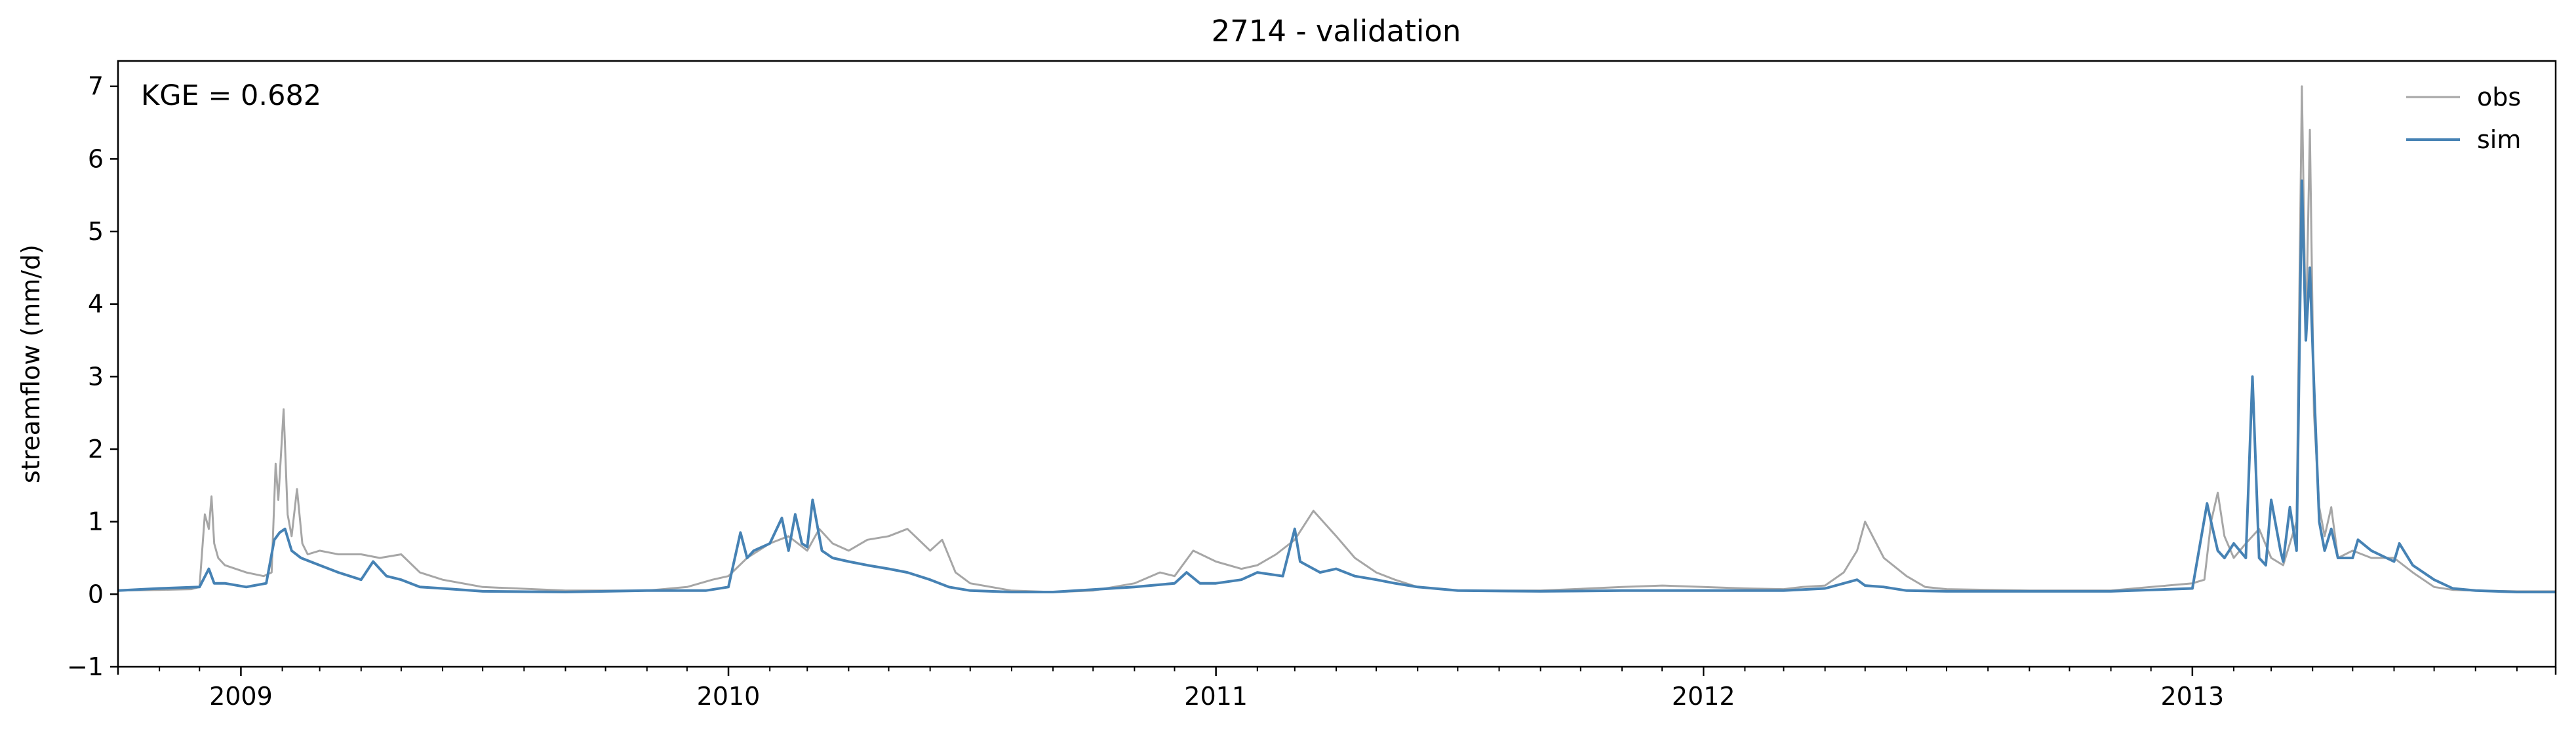 This screenshot has height=733, width=2576. I want to click on legend-label-obs: obs, so click(2499, 97).